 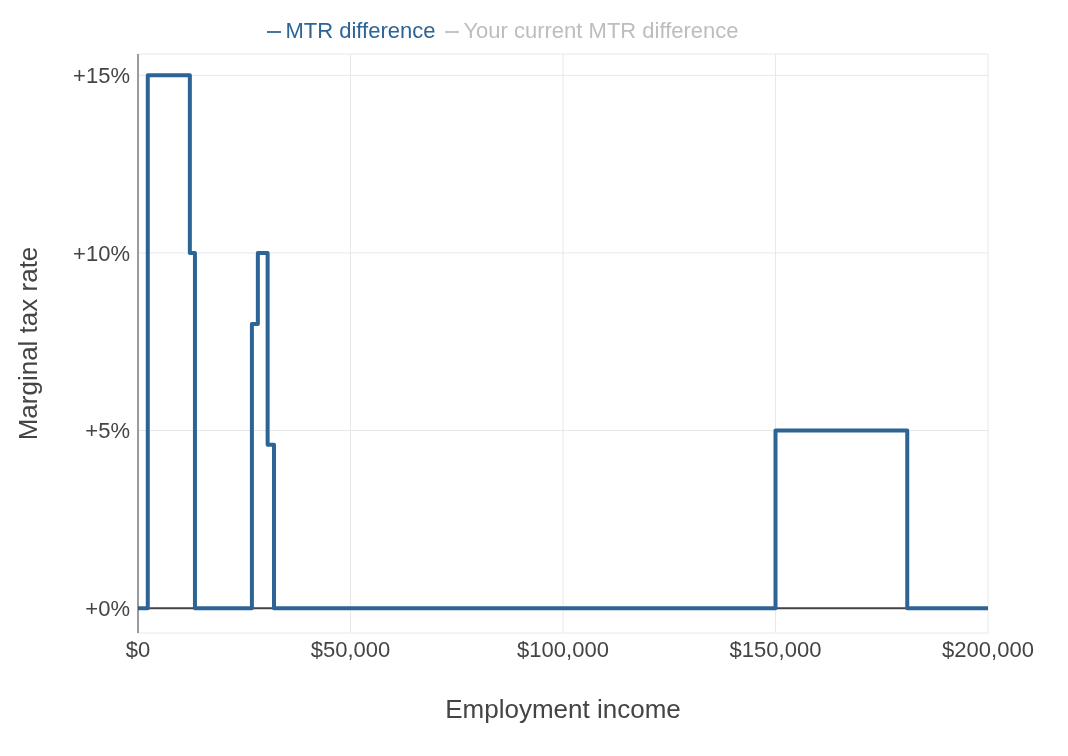 What do you see at coordinates (775, 649) in the screenshot?
I see `x-tick-label: $150,000` at bounding box center [775, 649].